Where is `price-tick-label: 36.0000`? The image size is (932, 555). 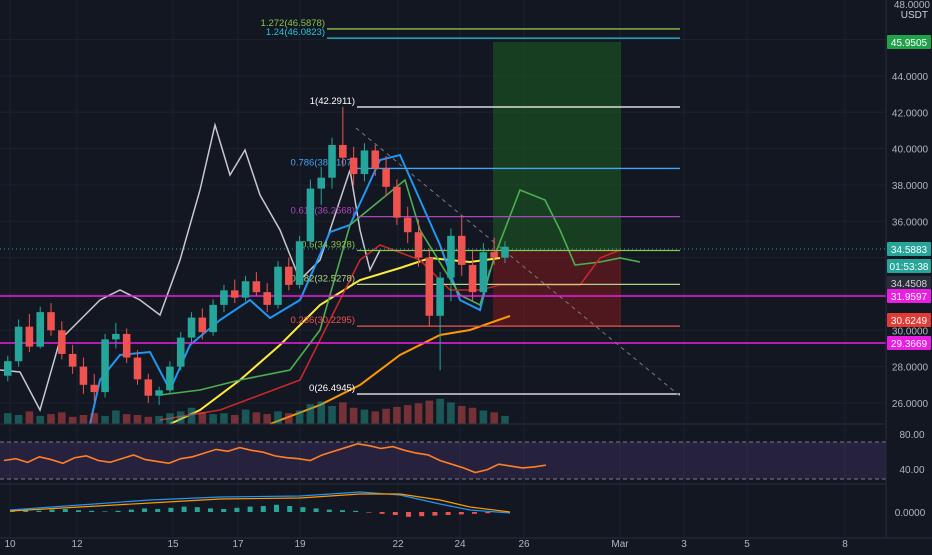
price-tick-label: 36.0000 is located at coordinates (910, 222).